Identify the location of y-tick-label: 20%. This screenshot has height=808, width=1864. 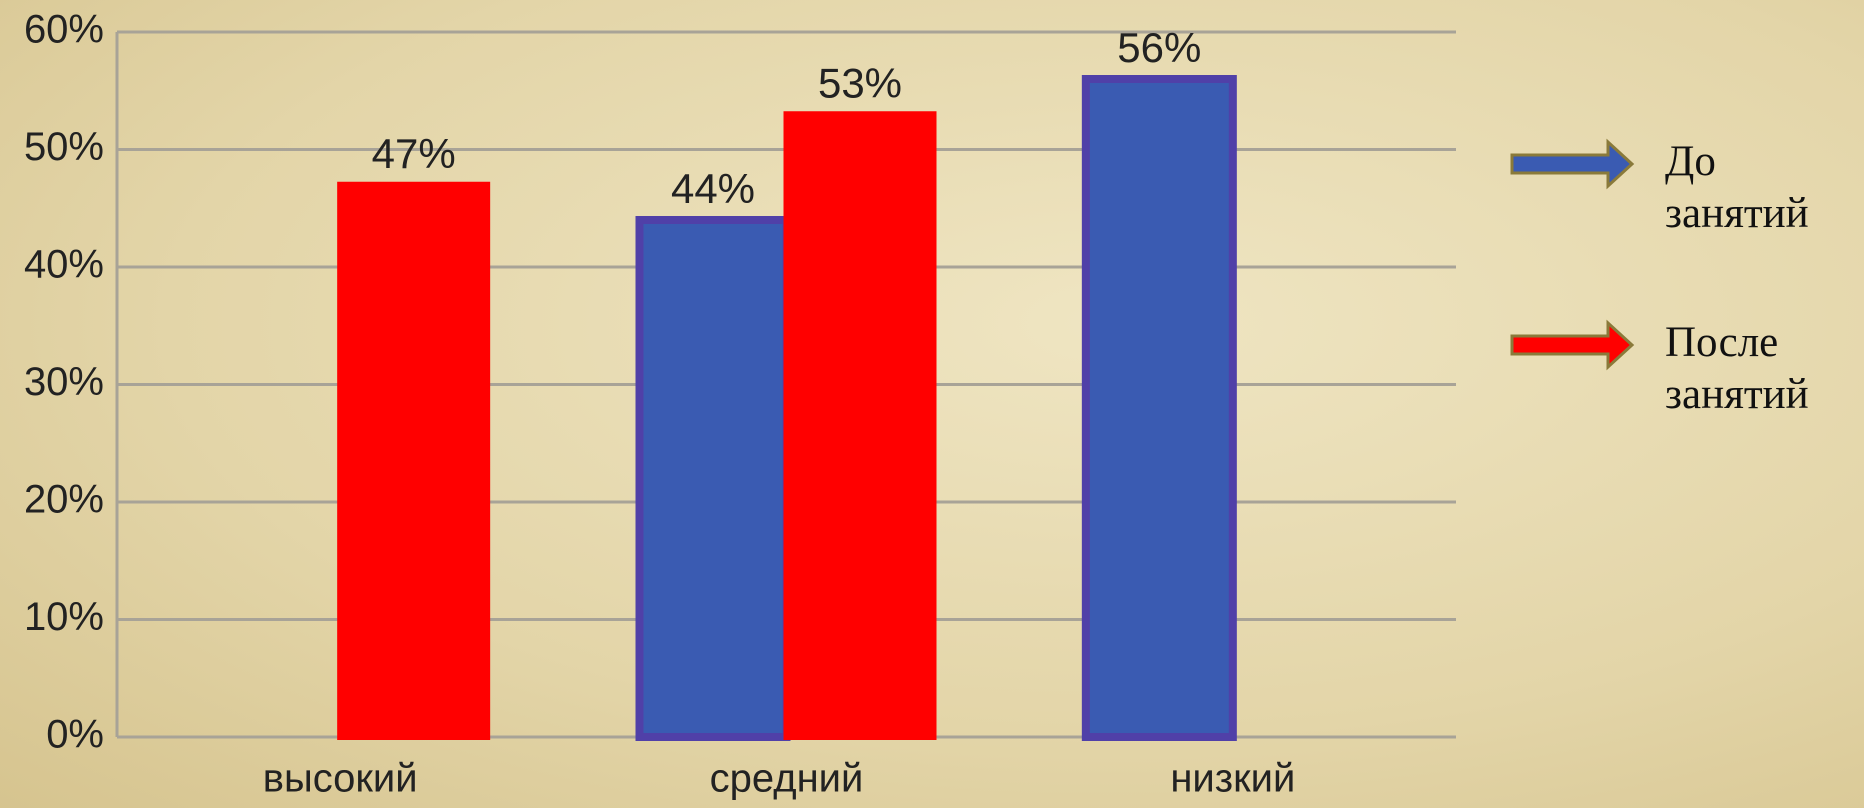
(64, 500).